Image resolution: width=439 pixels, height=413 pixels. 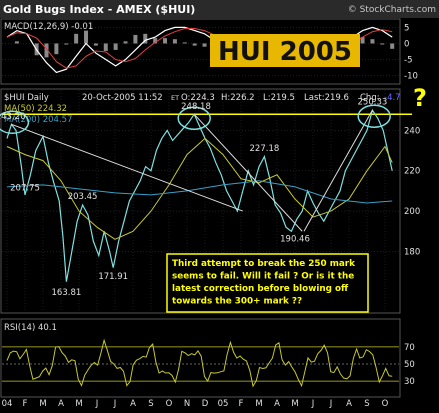 I want to click on badge-box, so click(x=285, y=50).